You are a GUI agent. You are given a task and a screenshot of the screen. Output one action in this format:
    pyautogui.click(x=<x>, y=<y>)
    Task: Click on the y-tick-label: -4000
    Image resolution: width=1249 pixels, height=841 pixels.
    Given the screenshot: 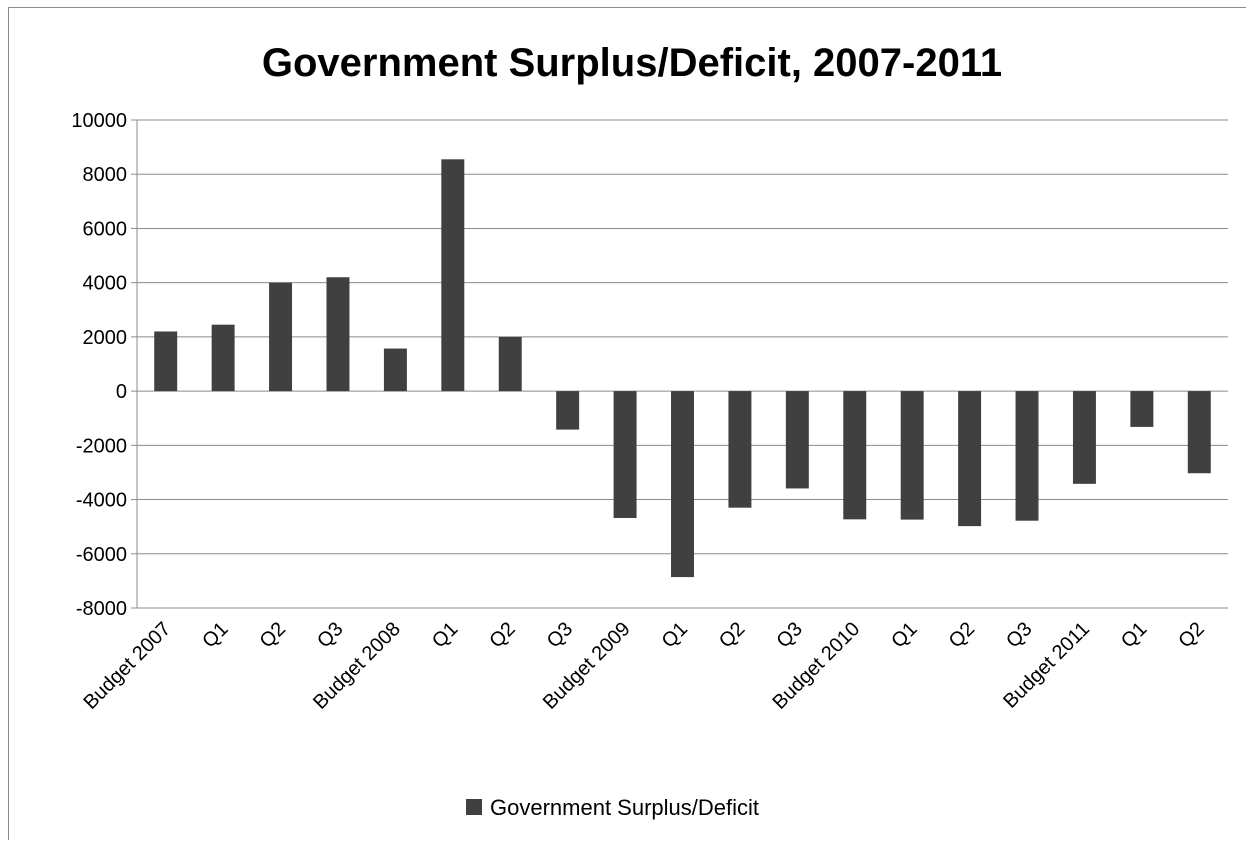 What is the action you would take?
    pyautogui.click(x=101, y=501)
    